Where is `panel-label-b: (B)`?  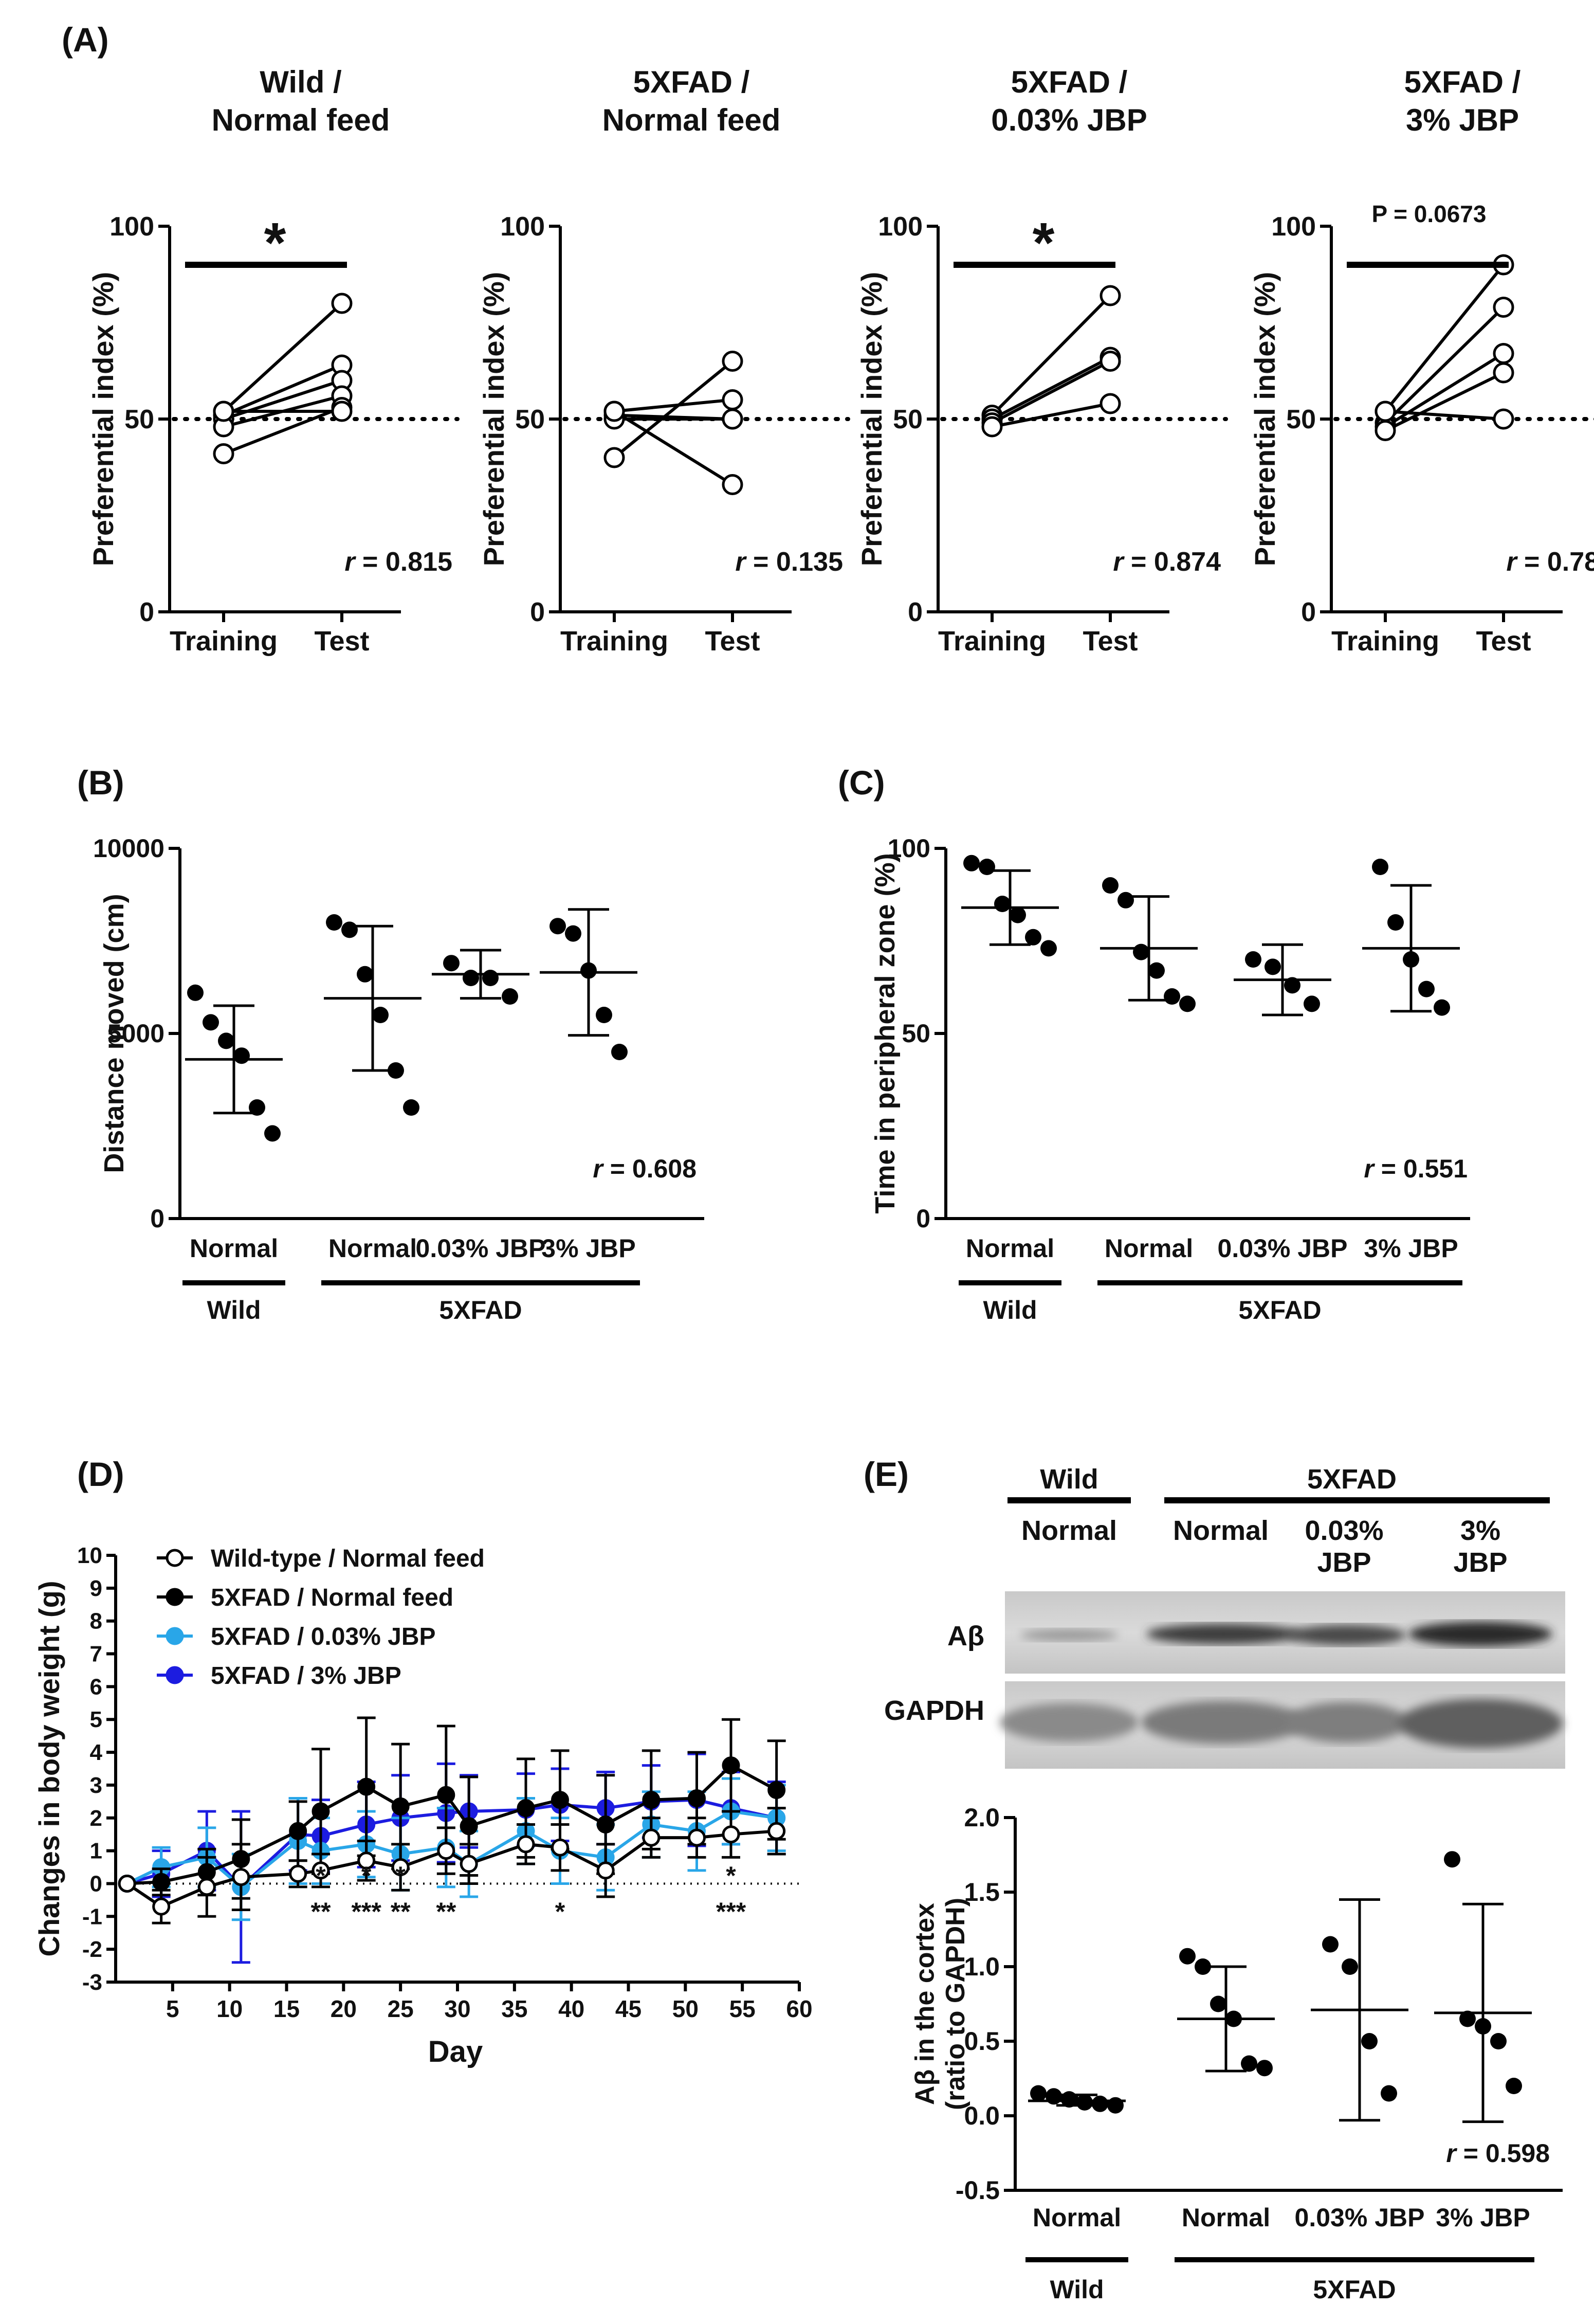 panel-label-b: (B) is located at coordinates (100, 783).